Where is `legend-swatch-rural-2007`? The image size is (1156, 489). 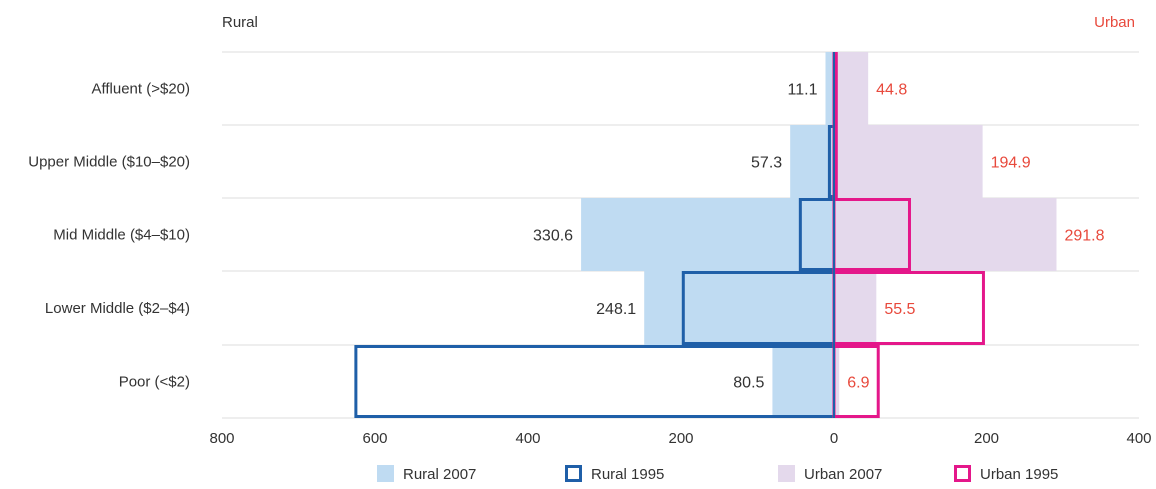 legend-swatch-rural-2007 is located at coordinates (385, 473).